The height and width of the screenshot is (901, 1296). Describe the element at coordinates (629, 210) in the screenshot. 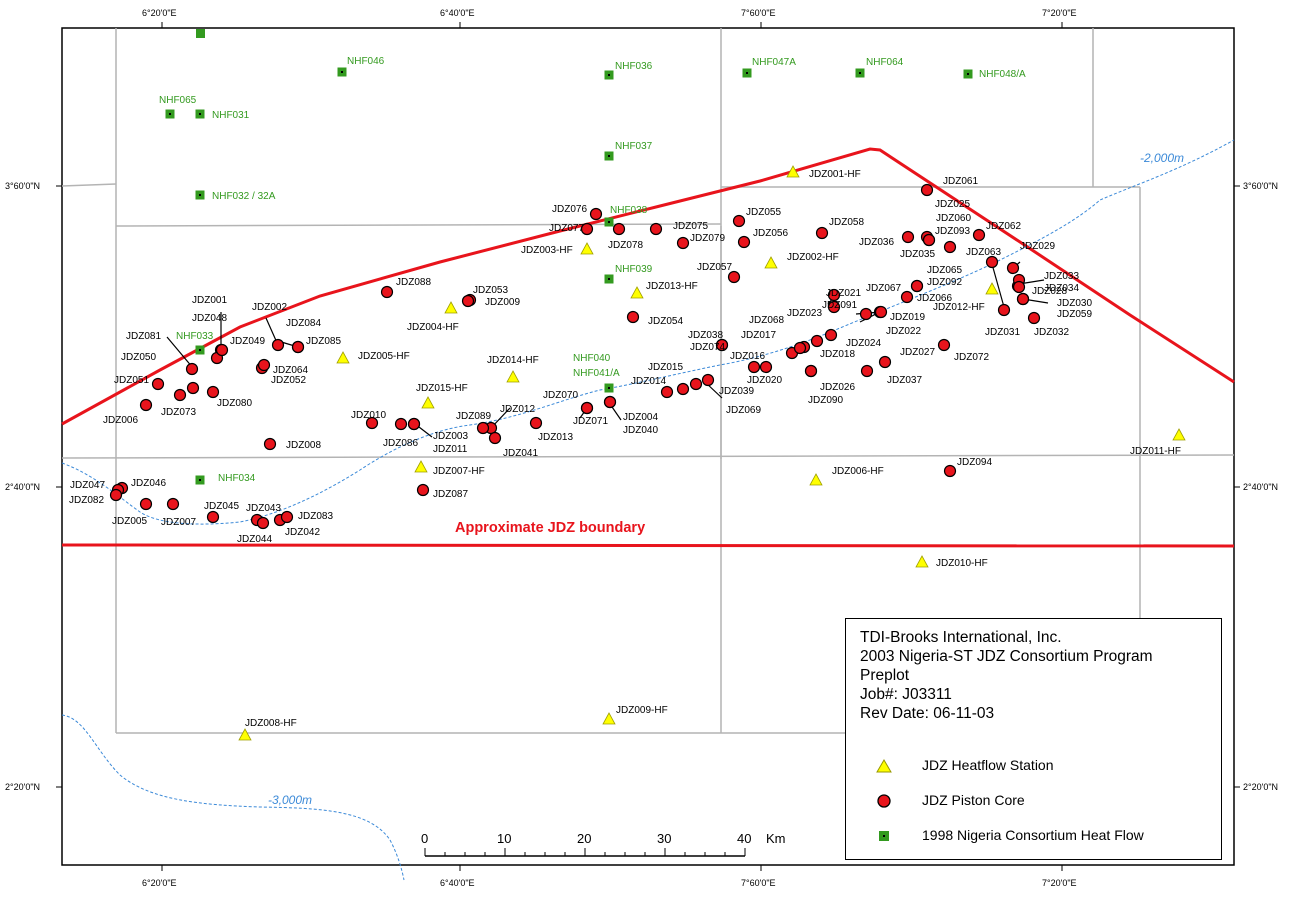

I see `nhf-label: NHF038` at that location.